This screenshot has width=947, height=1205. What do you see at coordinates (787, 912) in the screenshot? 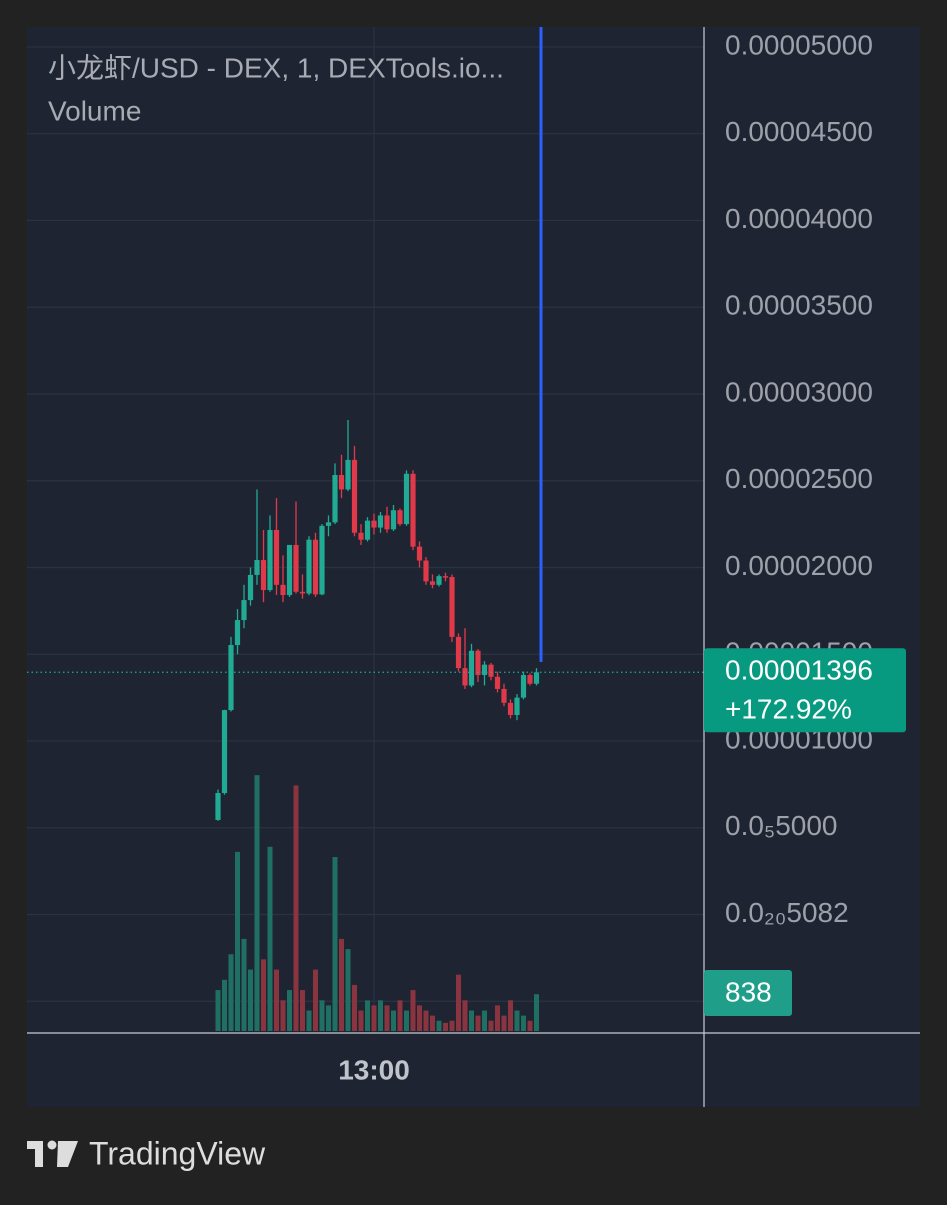
I see `y-tick-label: 0.0₂₀5082` at bounding box center [787, 912].